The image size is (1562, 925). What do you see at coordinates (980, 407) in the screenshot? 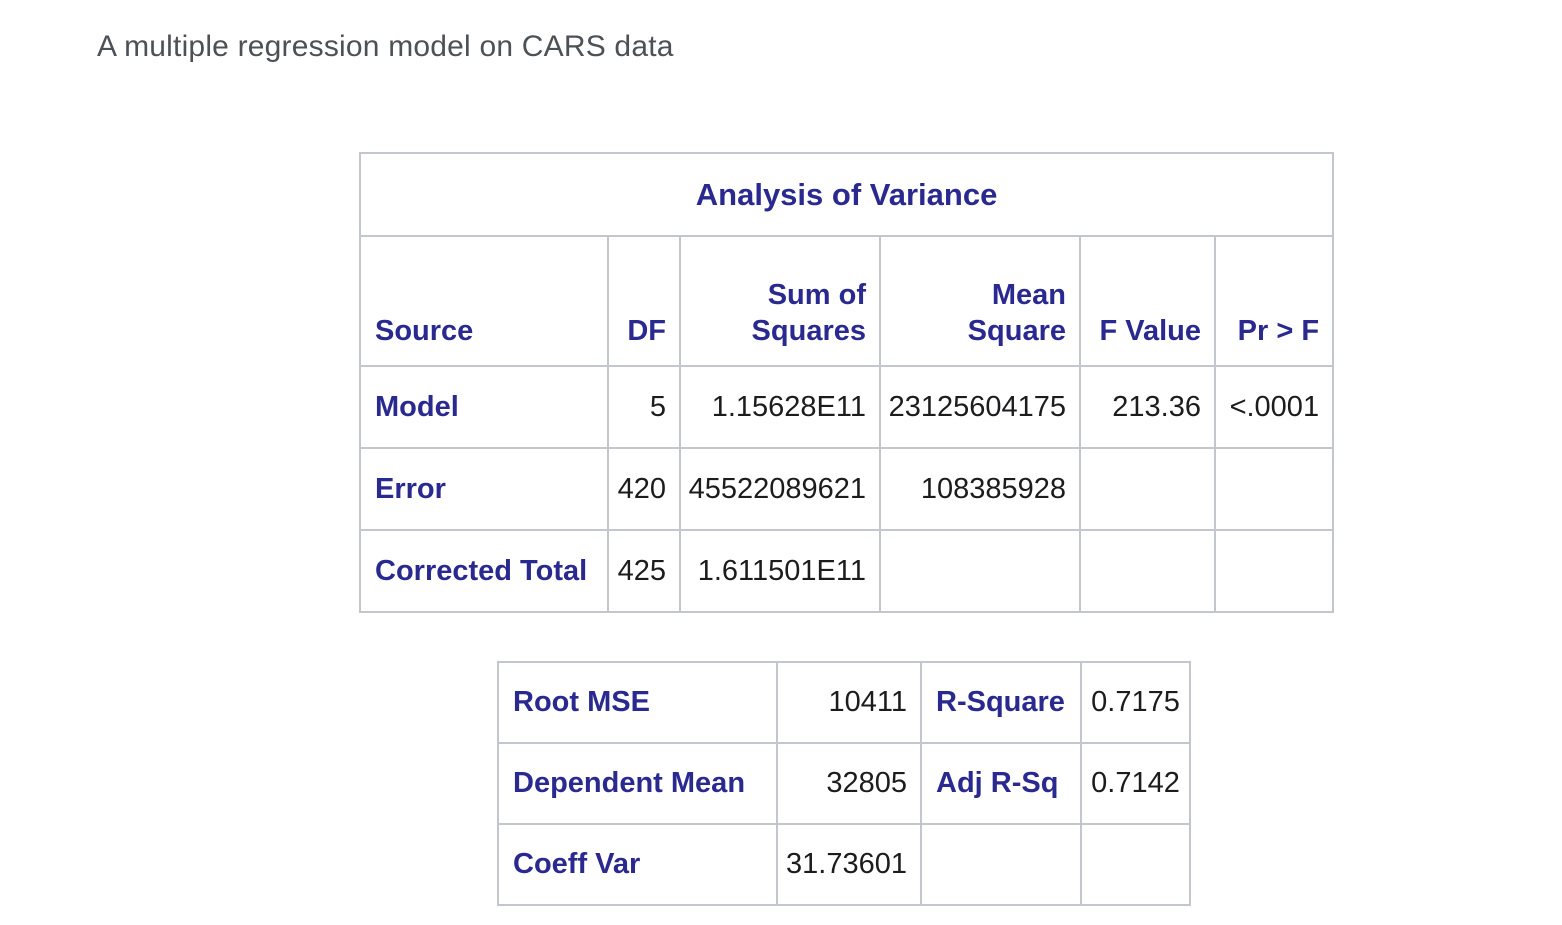
I see `anova-model-mean-square: 23125604175` at bounding box center [980, 407].